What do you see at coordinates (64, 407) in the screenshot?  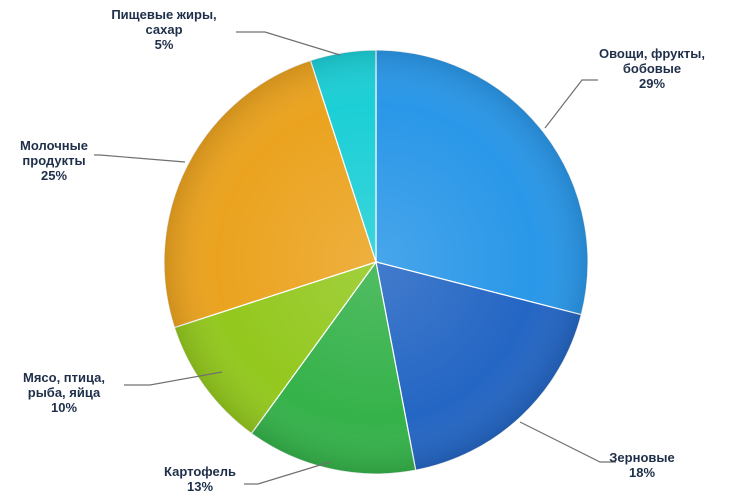 I see `slice-percent: 10%` at bounding box center [64, 407].